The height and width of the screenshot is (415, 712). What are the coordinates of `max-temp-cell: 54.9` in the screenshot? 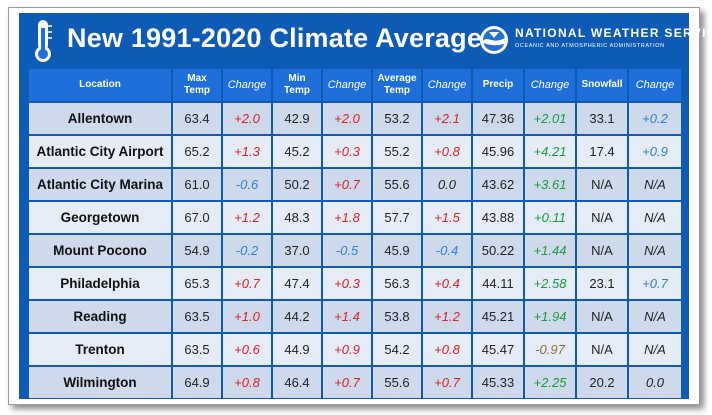 It's located at (197, 250).